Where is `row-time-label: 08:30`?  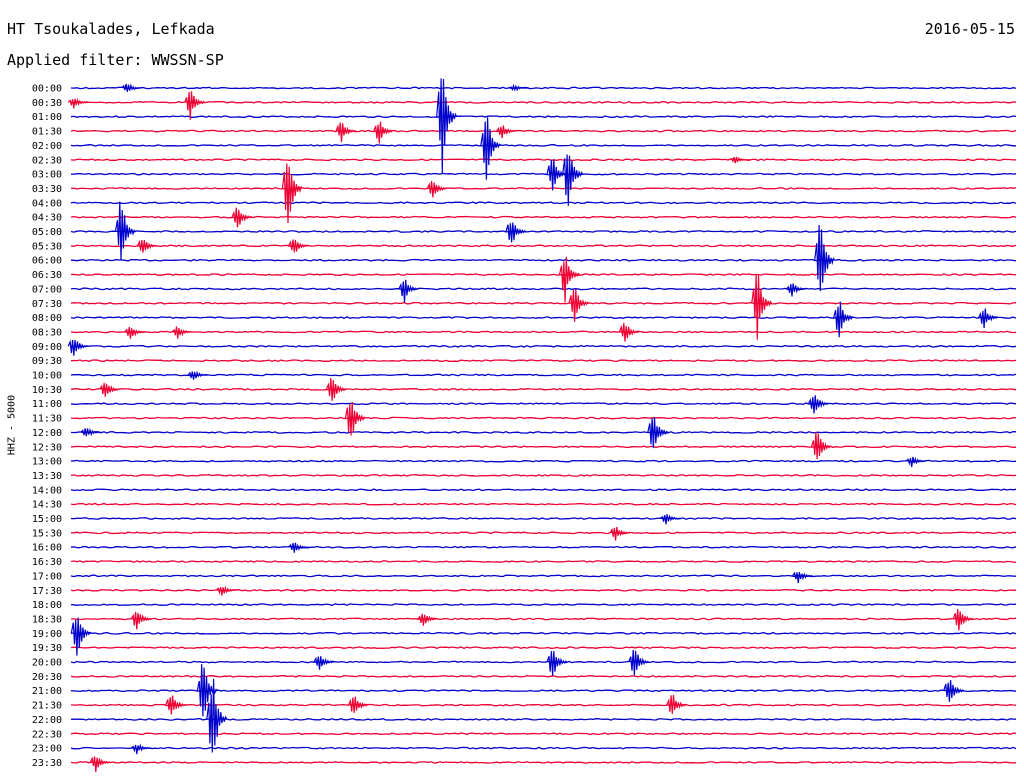 row-time-label: 08:30 is located at coordinates (47, 332).